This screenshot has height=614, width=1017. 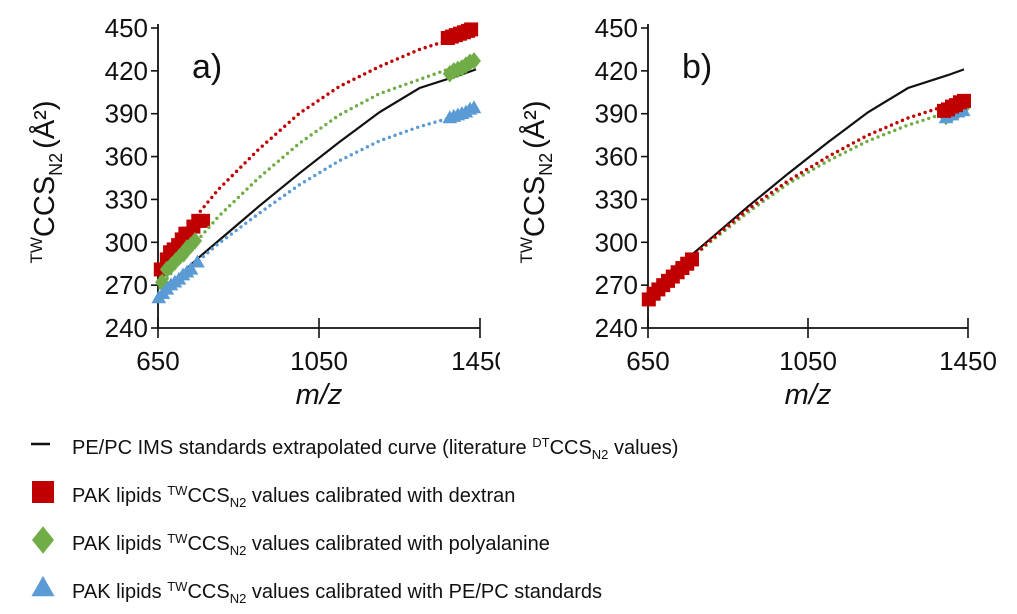 What do you see at coordinates (319, 395) in the screenshot?
I see `panel-a-x-axis-label: m/z` at bounding box center [319, 395].